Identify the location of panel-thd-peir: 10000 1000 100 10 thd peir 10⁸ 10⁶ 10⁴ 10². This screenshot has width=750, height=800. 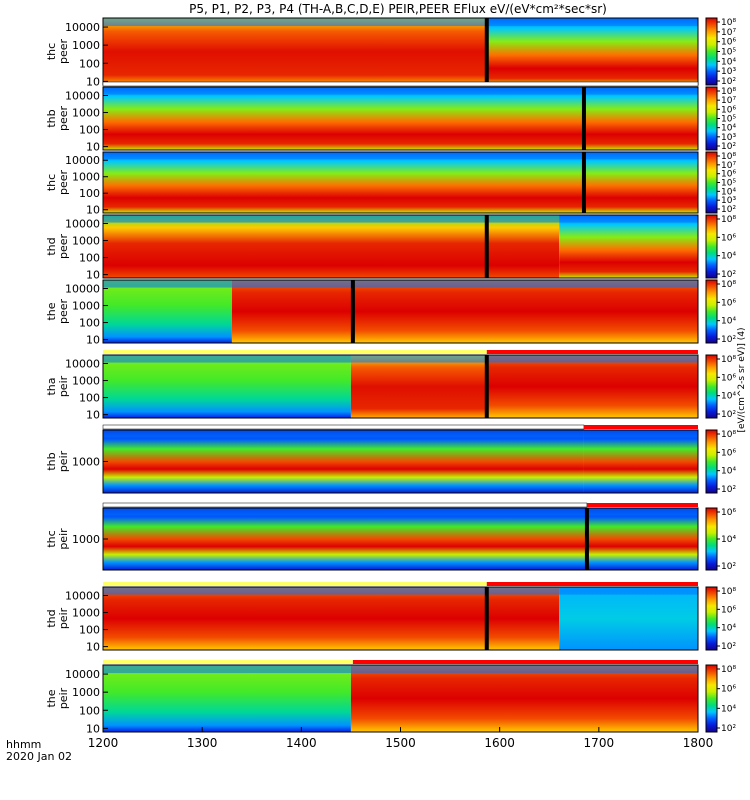
(390, 618).